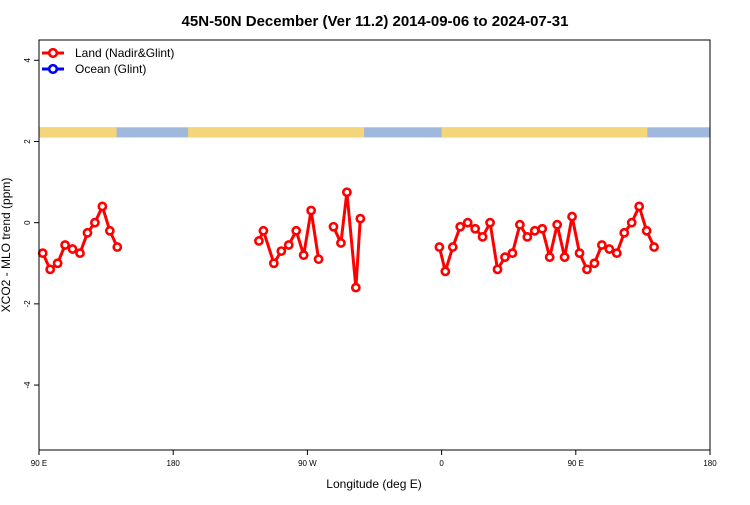 This screenshot has width=750, height=505. What do you see at coordinates (307, 463) in the screenshot?
I see `x-tick-label: 90 W` at bounding box center [307, 463].